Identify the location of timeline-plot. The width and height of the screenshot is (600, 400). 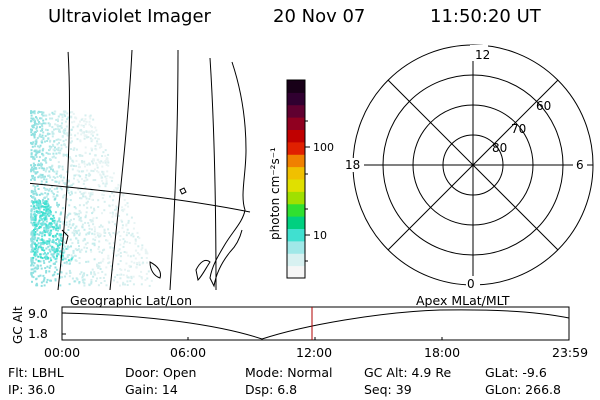
(315, 323).